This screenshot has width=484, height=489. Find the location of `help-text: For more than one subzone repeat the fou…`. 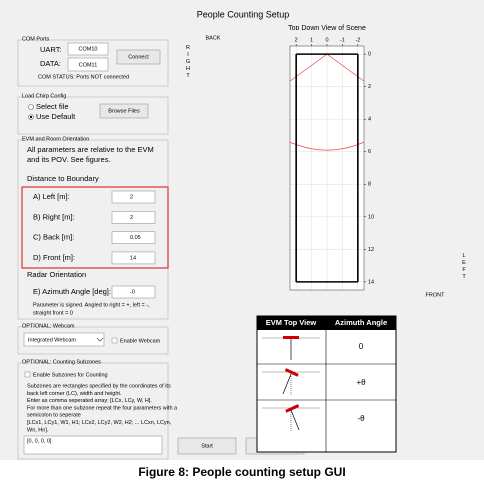

help-text: For more than one subzone repeat the fou… is located at coordinates (102, 408).